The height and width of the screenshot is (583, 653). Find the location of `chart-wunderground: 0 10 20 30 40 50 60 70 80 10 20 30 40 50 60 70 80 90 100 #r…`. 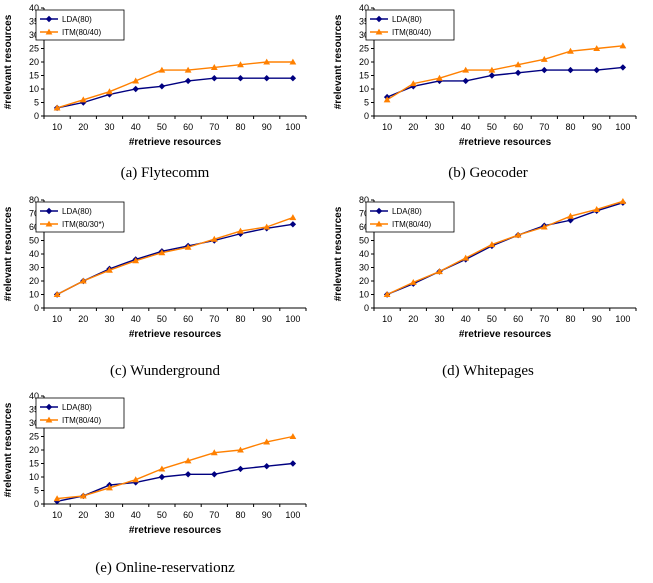

chart-wunderground: 0 10 20 30 40 50 60 70 80 10 20 30 40 50 60 70 80 90 100 #r… is located at coordinates (160, 272).